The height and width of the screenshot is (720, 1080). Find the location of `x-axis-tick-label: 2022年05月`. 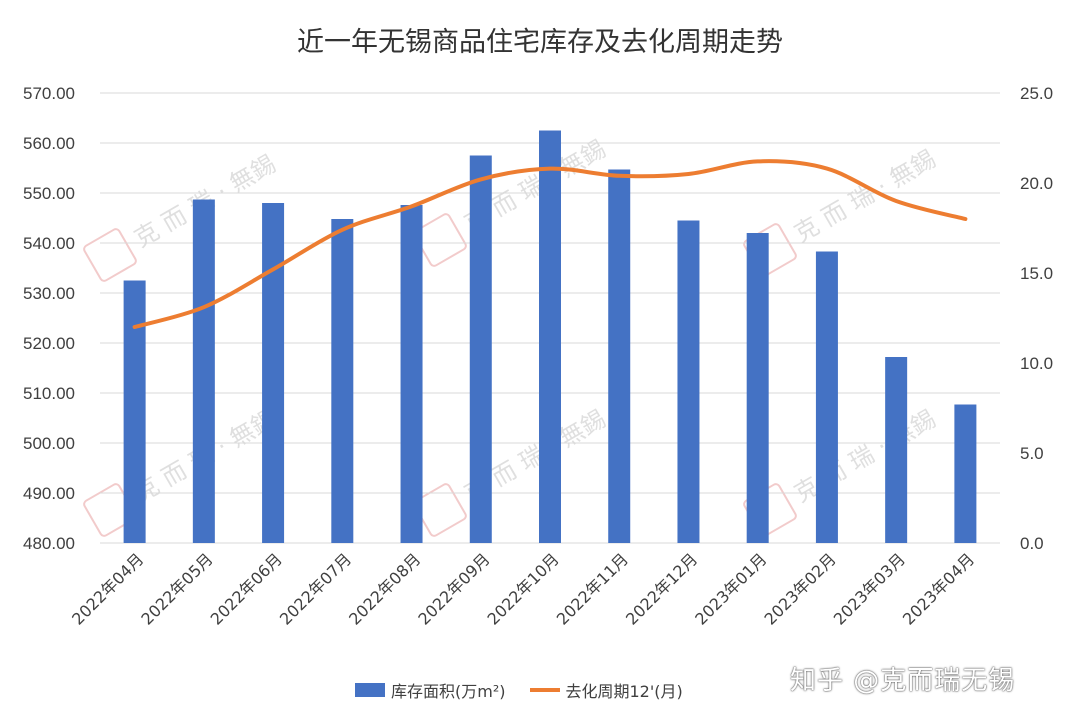

x-axis-tick-label: 2022年05月 is located at coordinates (176, 588).